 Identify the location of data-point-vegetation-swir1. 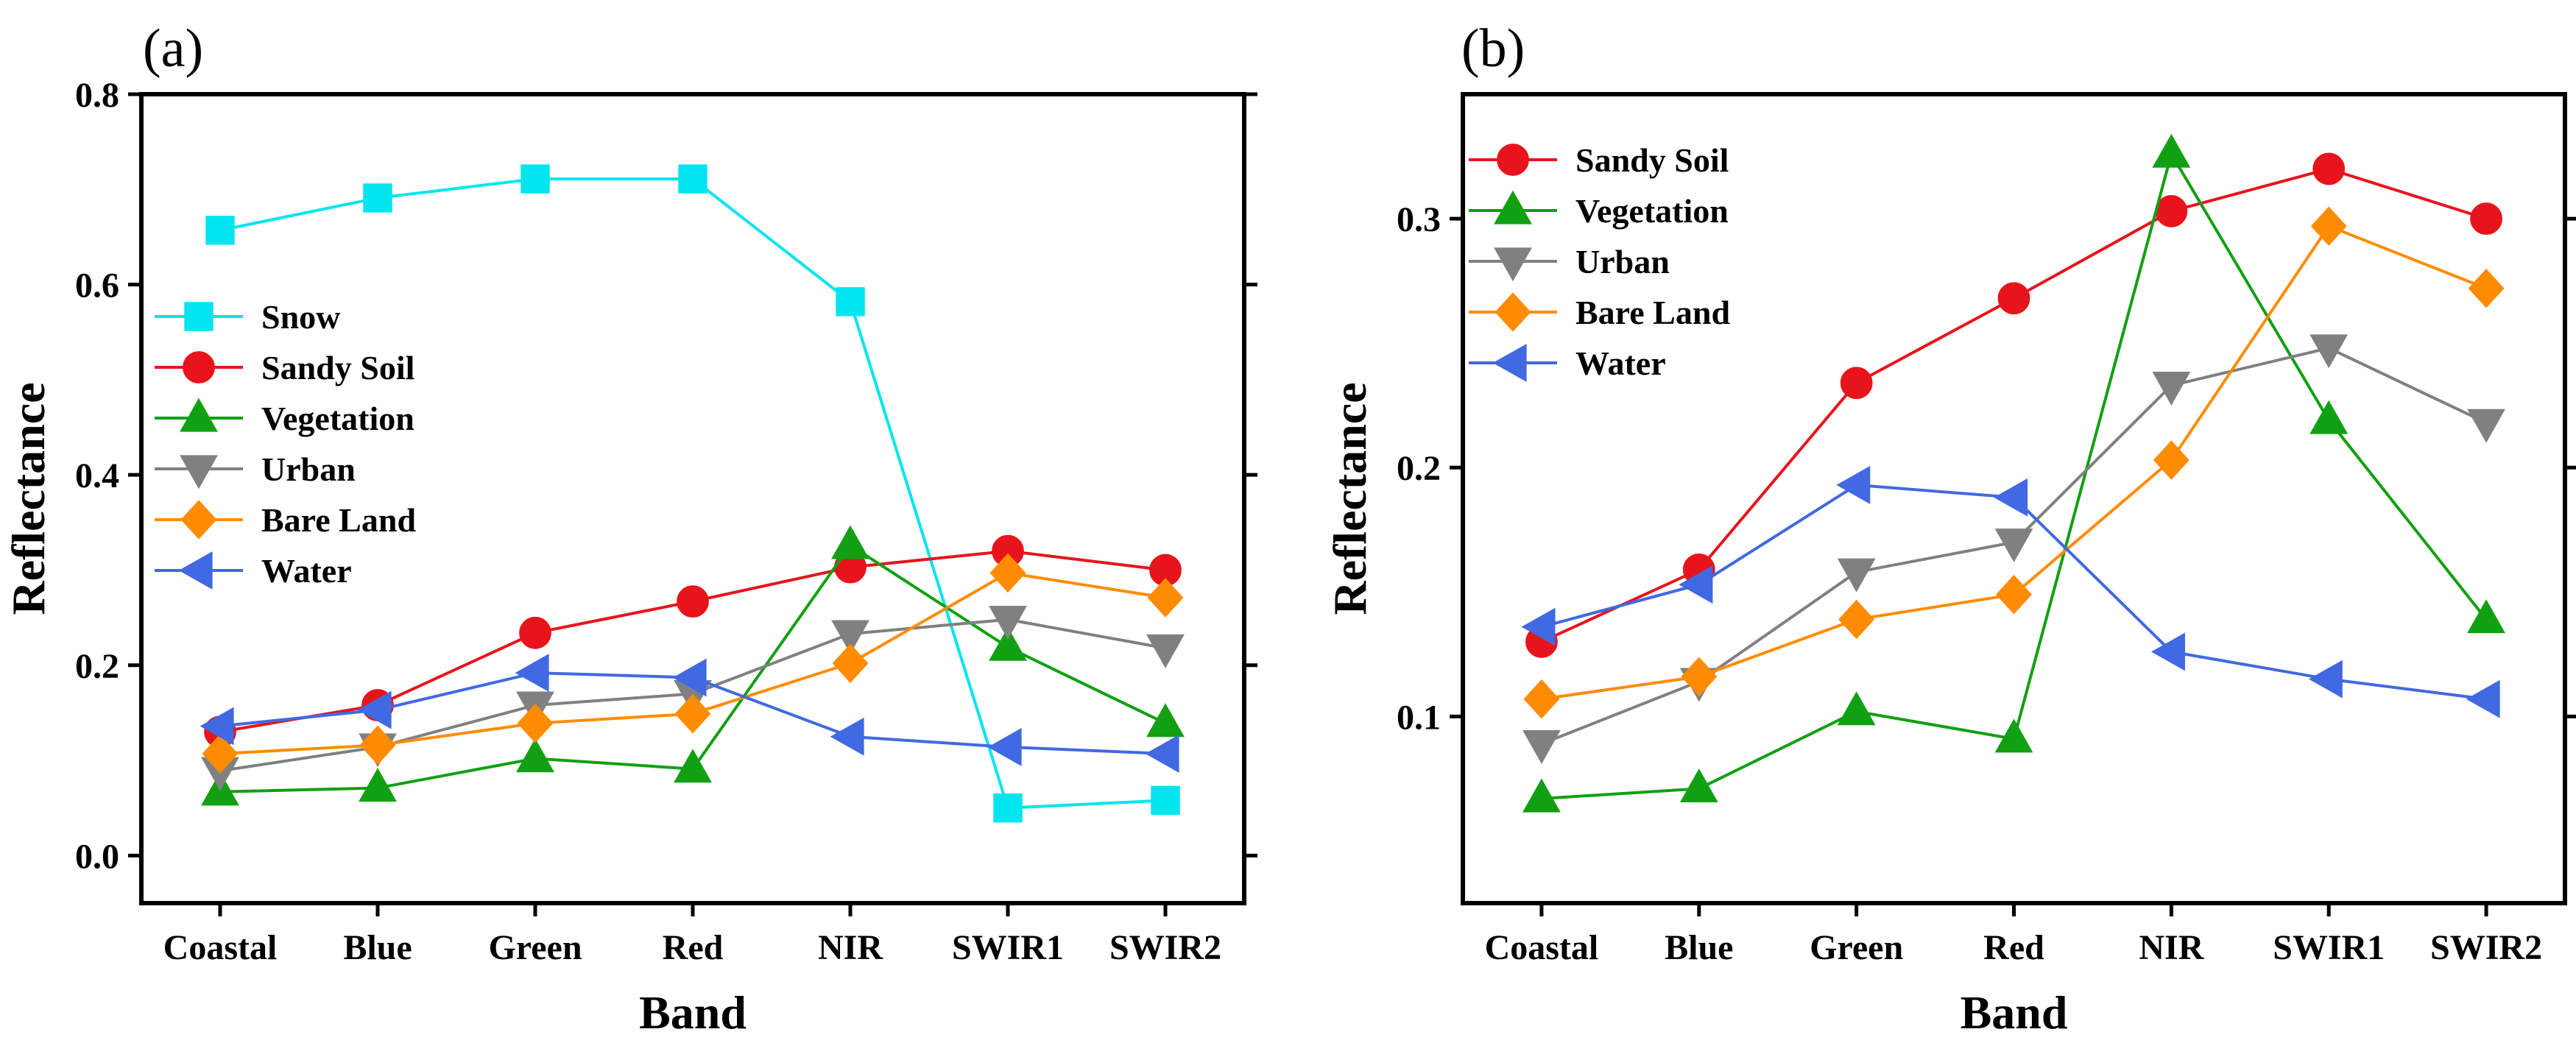
(1008, 643).